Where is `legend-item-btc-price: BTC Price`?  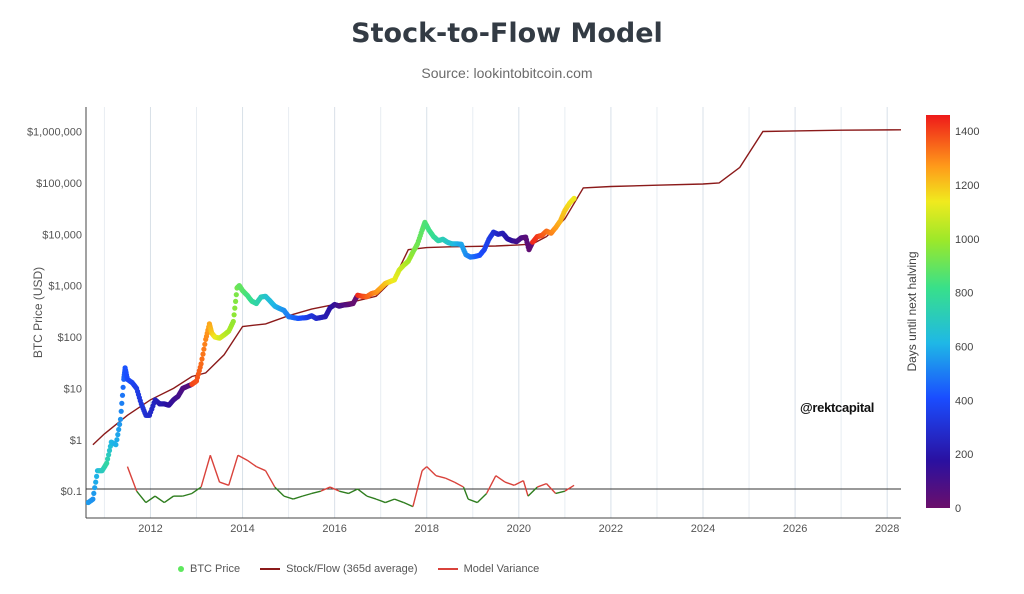
legend-item-btc-price: BTC Price is located at coordinates (209, 569).